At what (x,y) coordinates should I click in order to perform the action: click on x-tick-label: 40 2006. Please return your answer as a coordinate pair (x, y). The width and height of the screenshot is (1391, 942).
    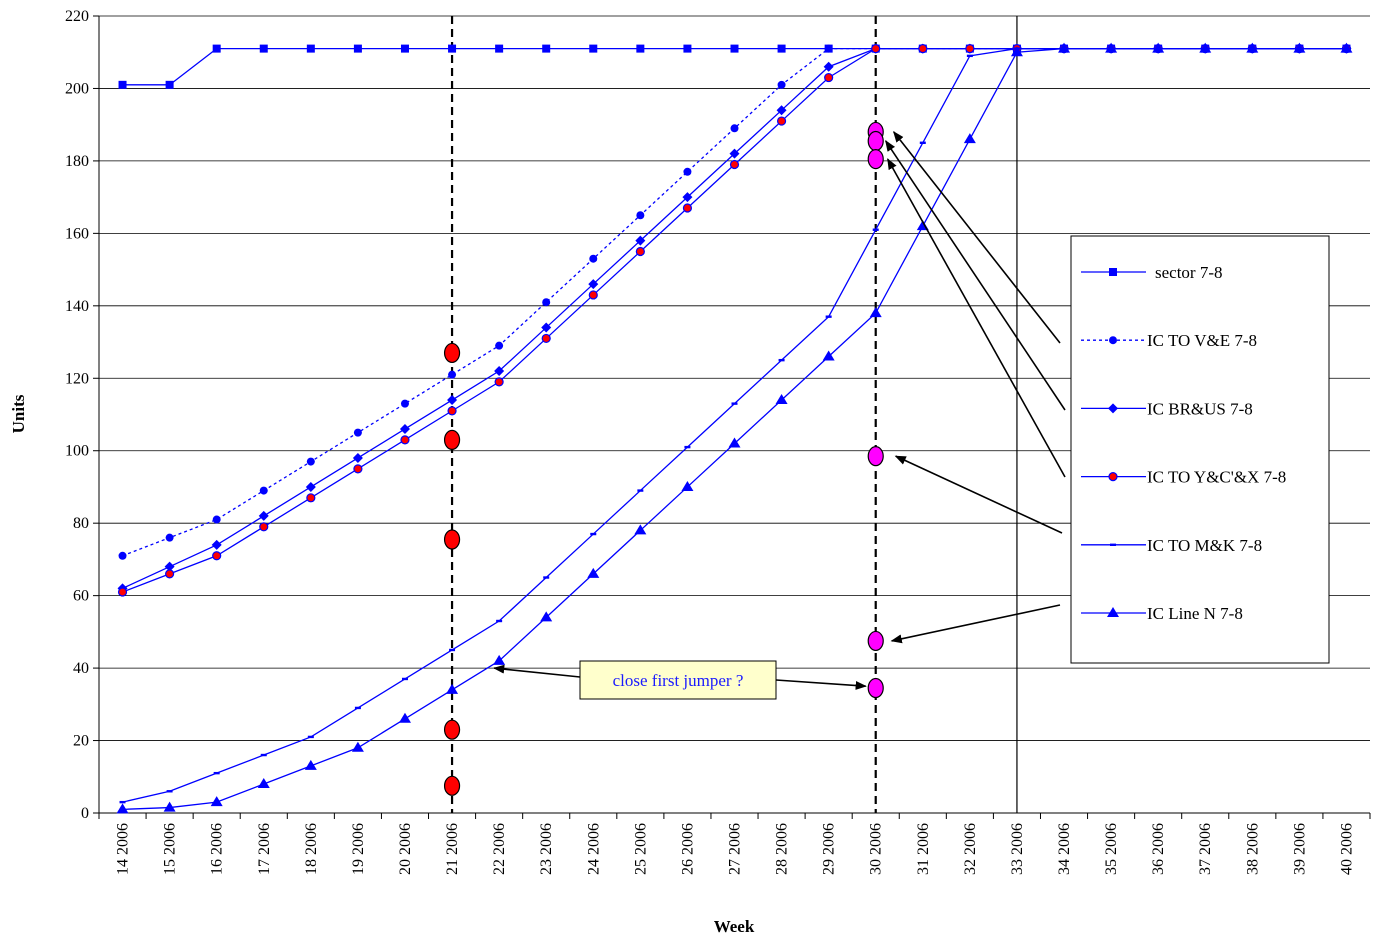
    Looking at the image, I should click on (1346, 849).